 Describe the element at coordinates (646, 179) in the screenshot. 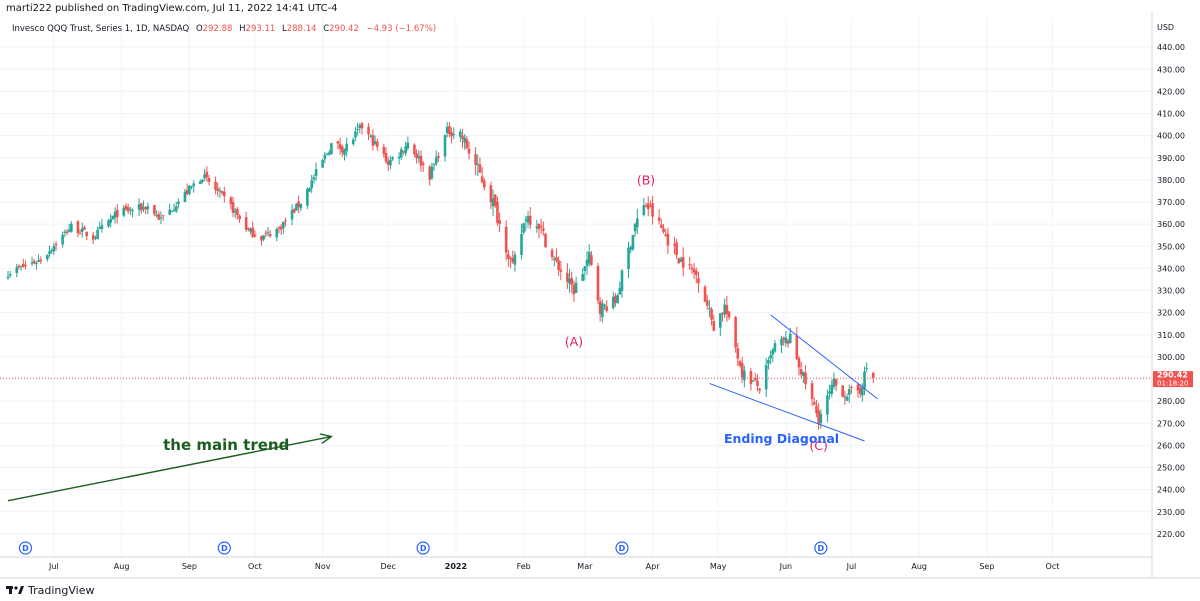

I see `label-b: (B)` at that location.